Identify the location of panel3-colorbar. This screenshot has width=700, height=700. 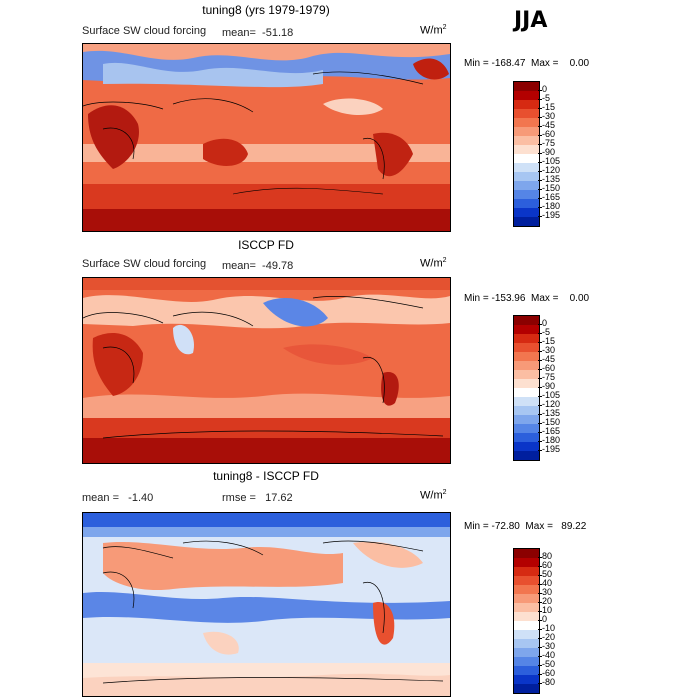
(526, 621).